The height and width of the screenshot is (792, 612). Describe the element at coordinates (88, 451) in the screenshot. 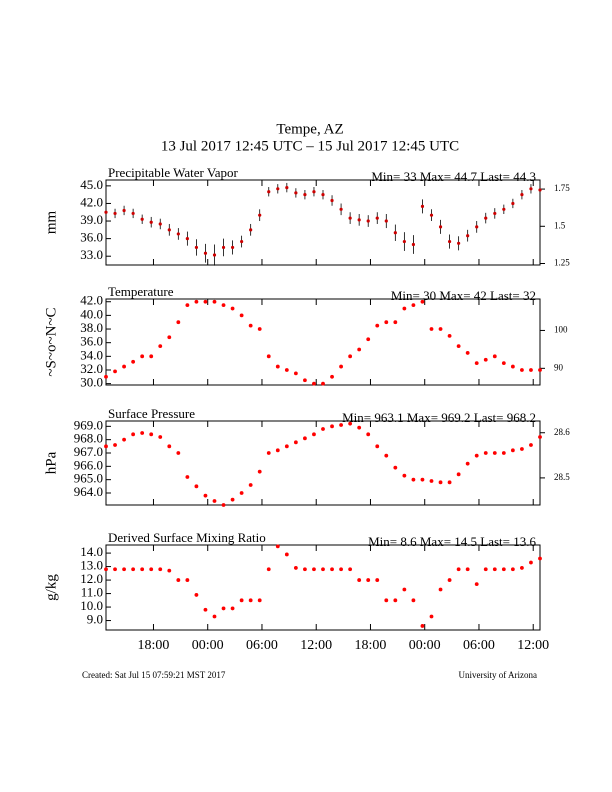

I see `y-tick-label: 967.0` at that location.